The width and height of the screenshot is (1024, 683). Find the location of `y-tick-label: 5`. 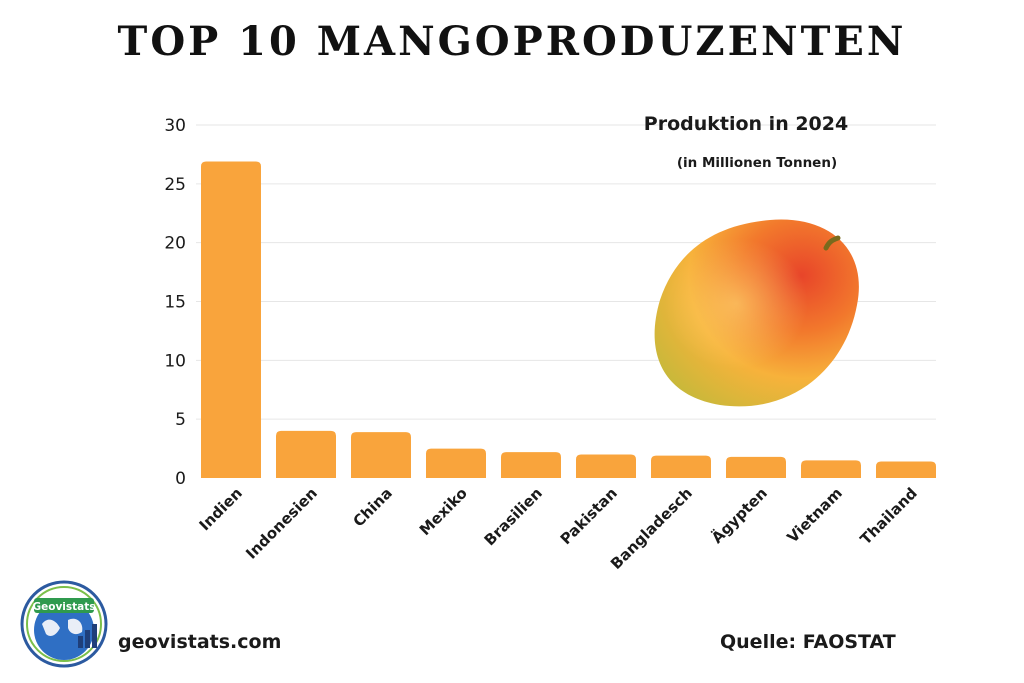

y-tick-label: 5 is located at coordinates (180, 420).